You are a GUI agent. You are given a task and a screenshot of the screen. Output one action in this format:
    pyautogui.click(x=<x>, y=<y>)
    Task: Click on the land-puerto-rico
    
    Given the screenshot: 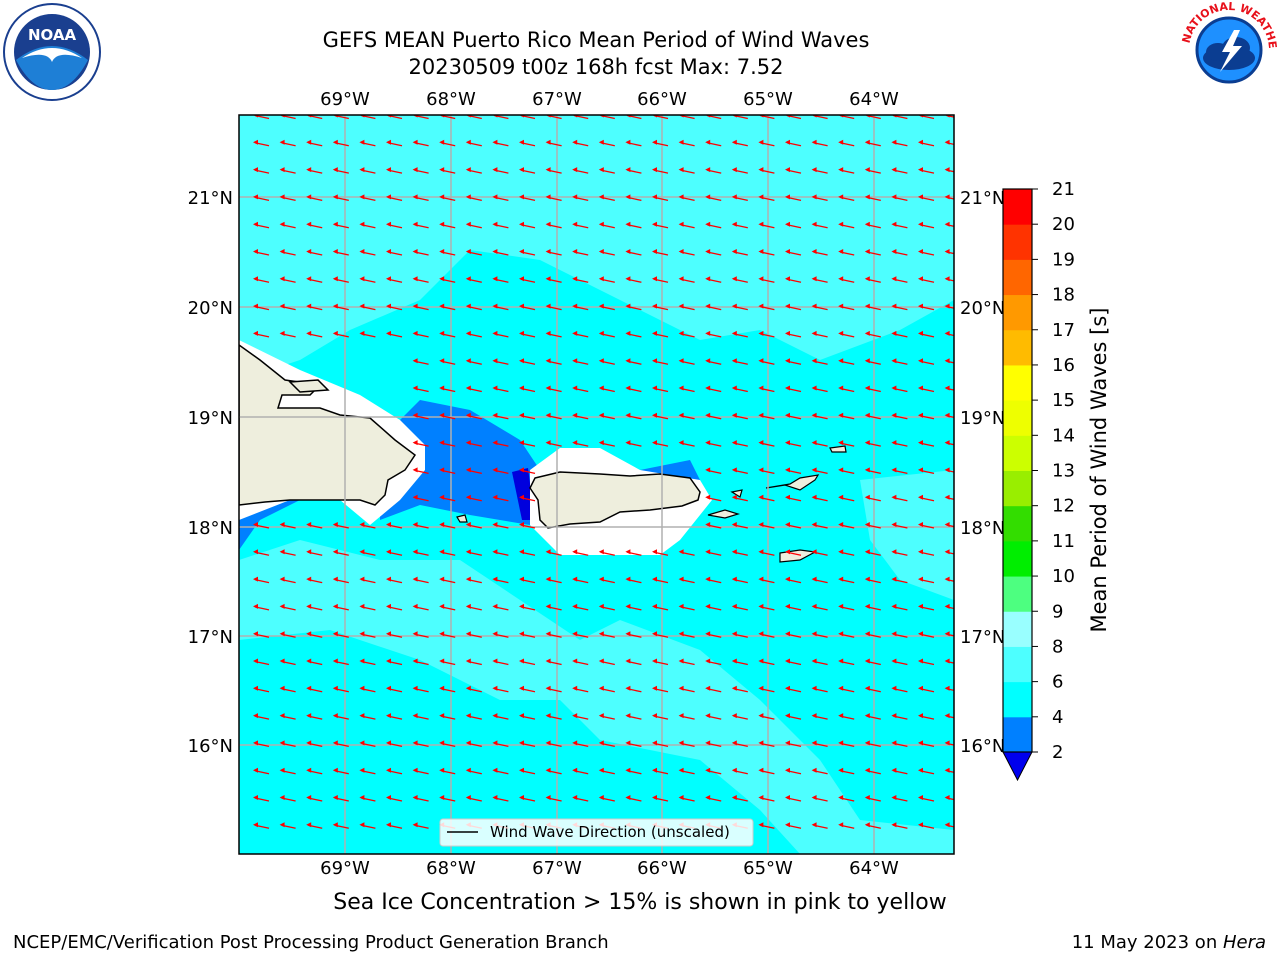 What is the action you would take?
    pyautogui.click(x=615, y=500)
    